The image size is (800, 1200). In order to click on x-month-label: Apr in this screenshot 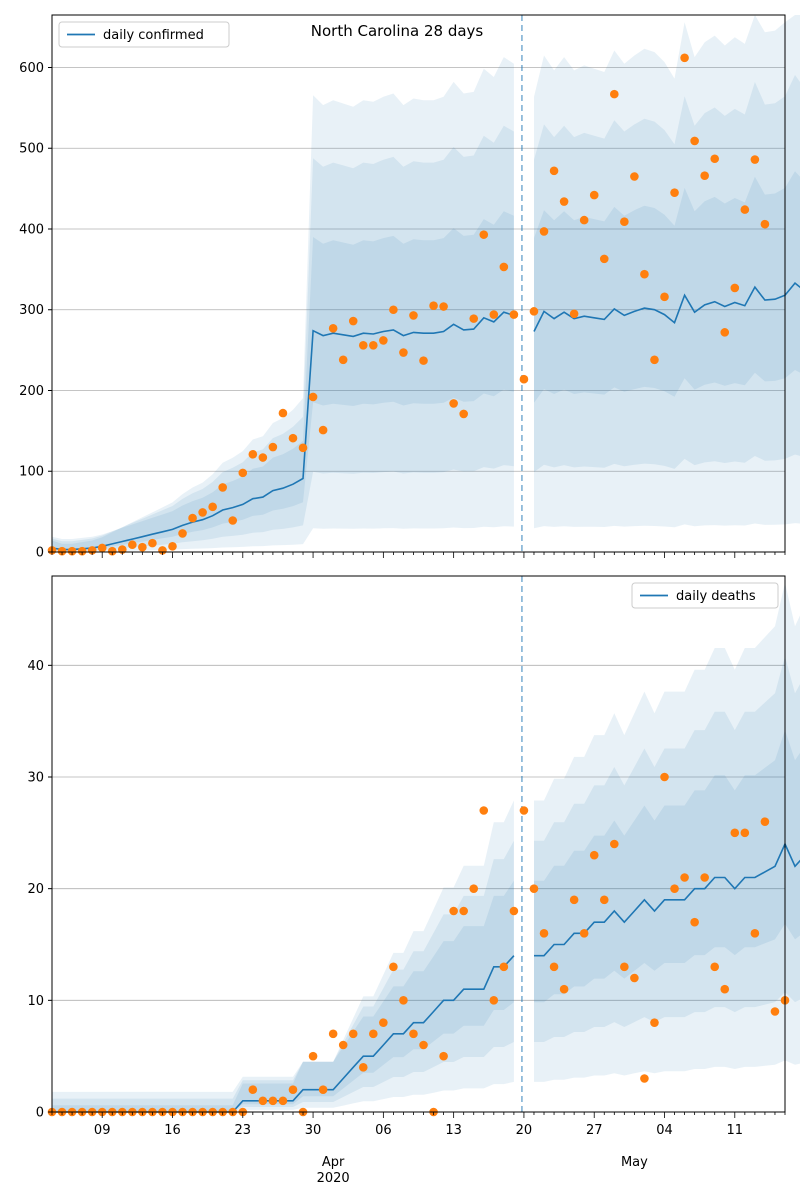, I will do `click(333, 1162)`.